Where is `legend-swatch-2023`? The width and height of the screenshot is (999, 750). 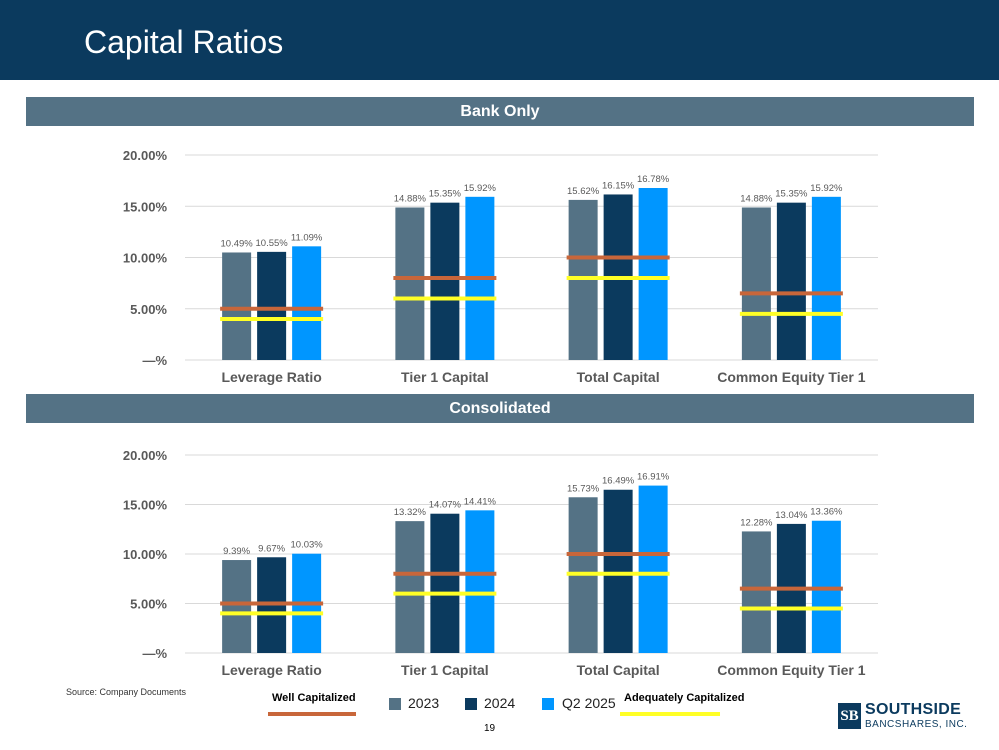 legend-swatch-2023 is located at coordinates (395, 704).